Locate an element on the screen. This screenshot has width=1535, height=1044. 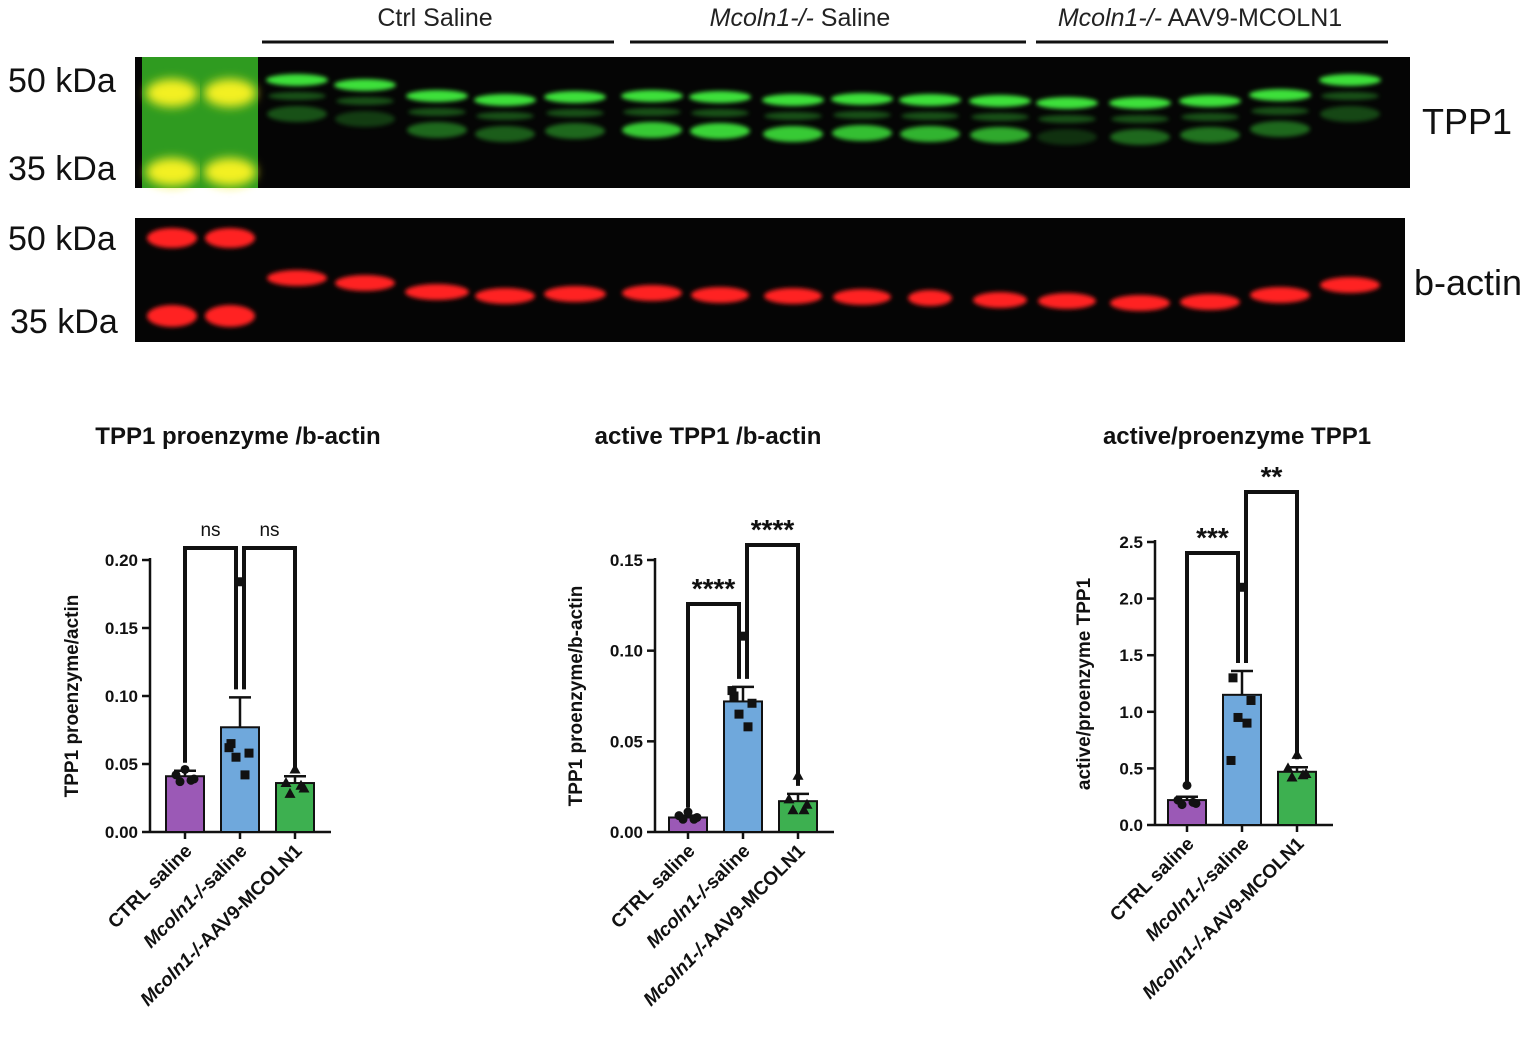
significance-label: ** is located at coordinates (1272, 476).